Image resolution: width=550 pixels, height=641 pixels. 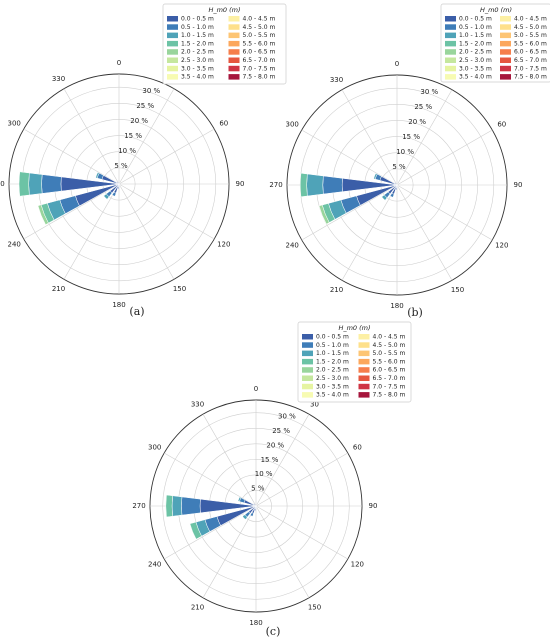 What do you see at coordinates (496, 10) in the screenshot?
I see `legend-title: H_m0 (m)` at bounding box center [496, 10].